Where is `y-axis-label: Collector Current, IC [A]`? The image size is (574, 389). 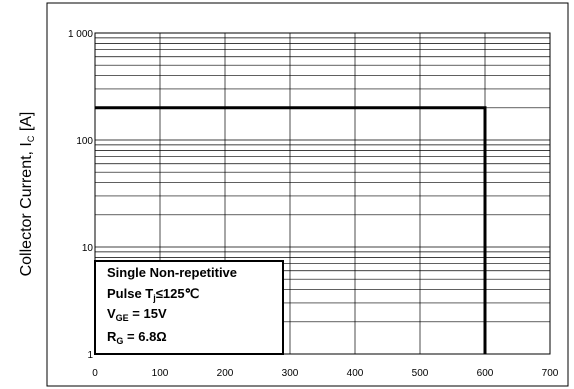 y-axis-label: Collector Current, IC [A] is located at coordinates (27, 194).